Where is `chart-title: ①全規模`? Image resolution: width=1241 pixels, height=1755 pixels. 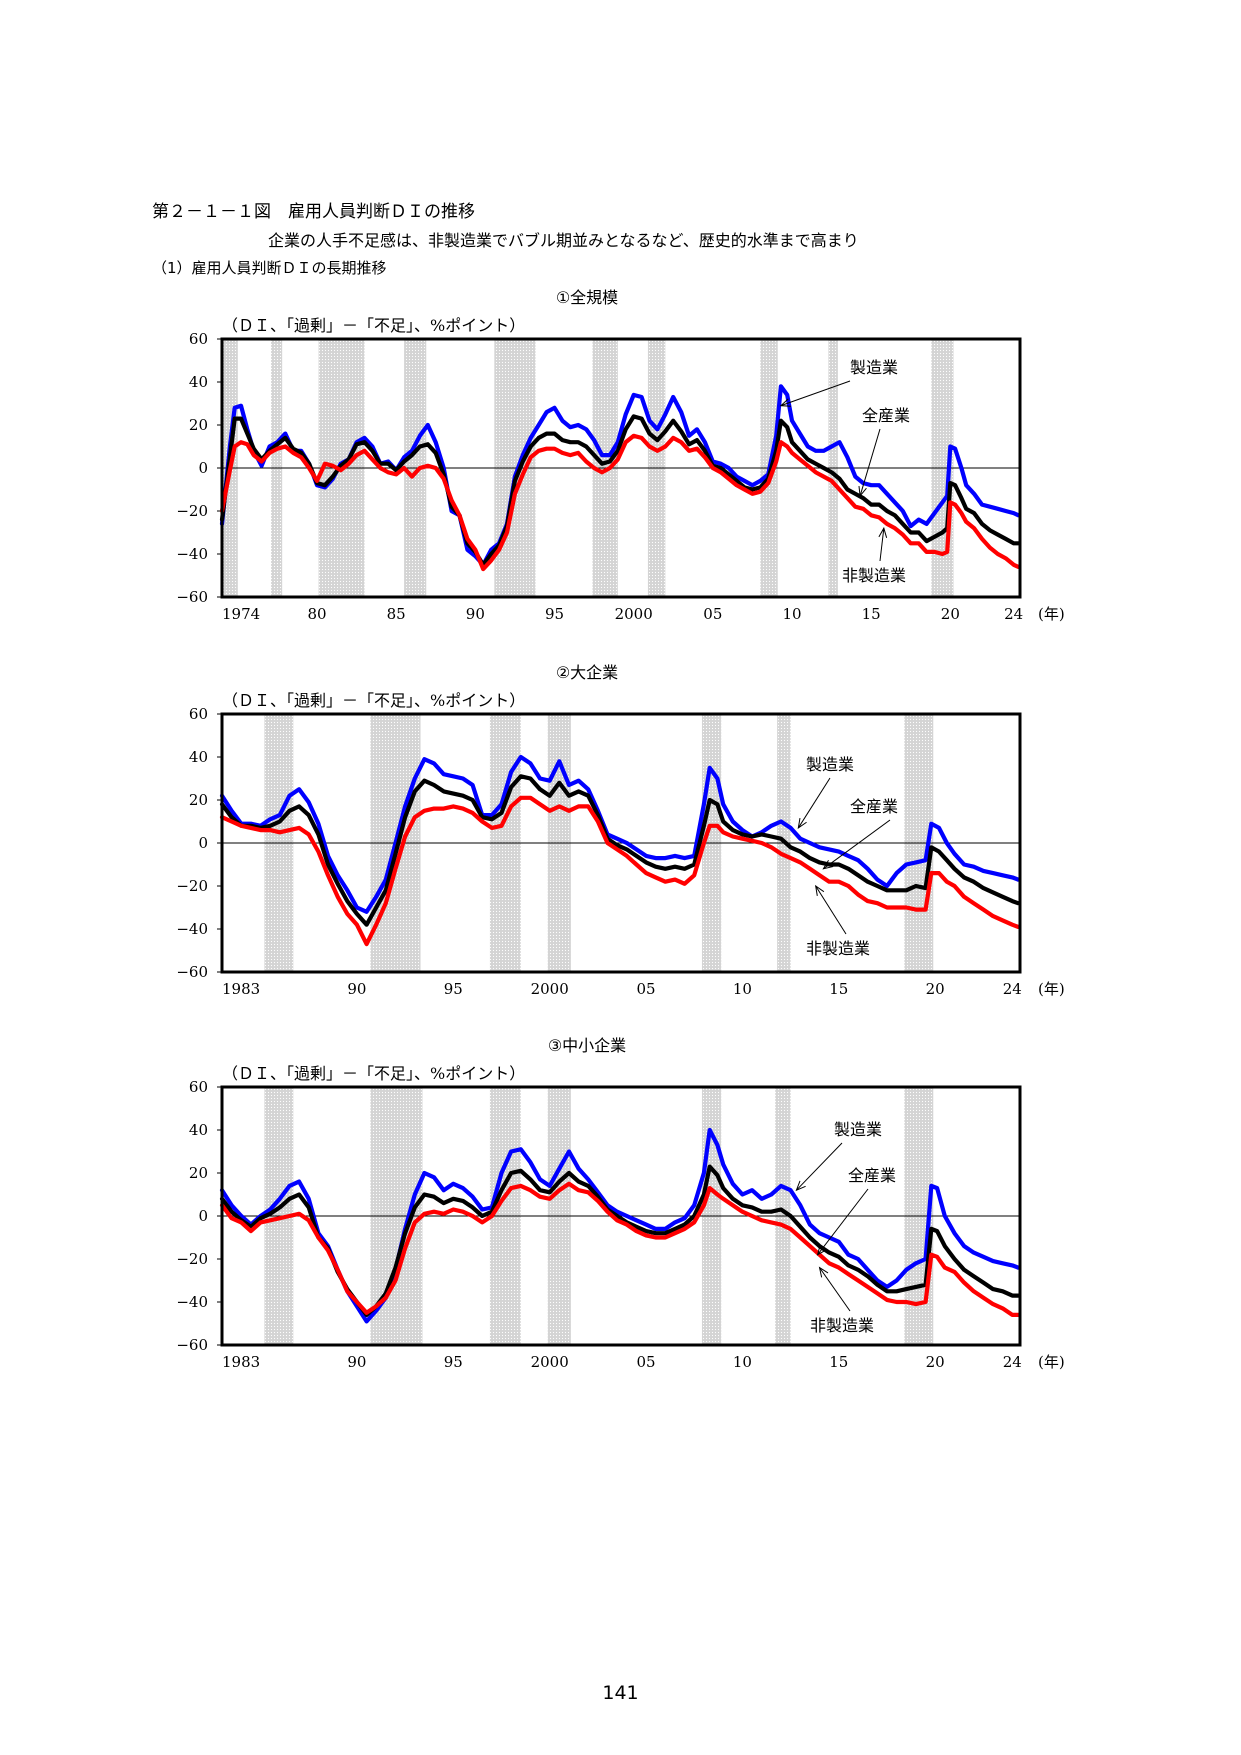
chart-title: ①全規模 is located at coordinates (587, 297).